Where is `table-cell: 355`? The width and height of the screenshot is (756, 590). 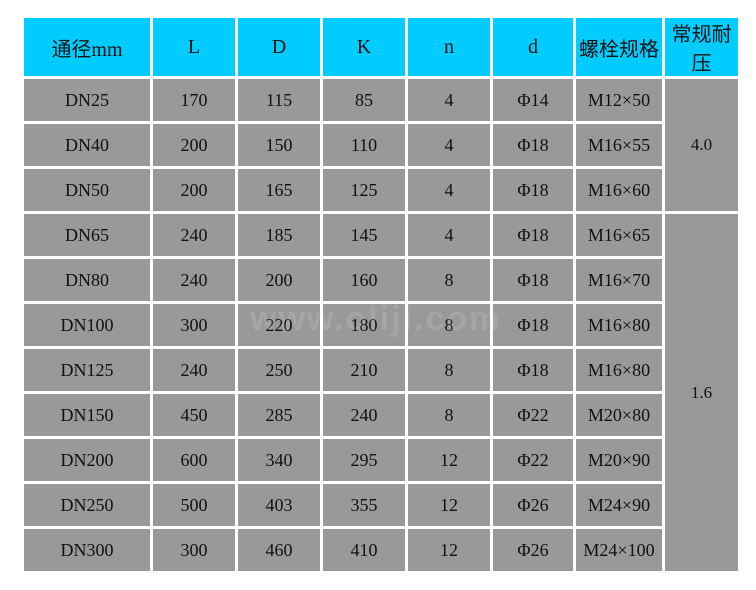 table-cell: 355 is located at coordinates (364, 505).